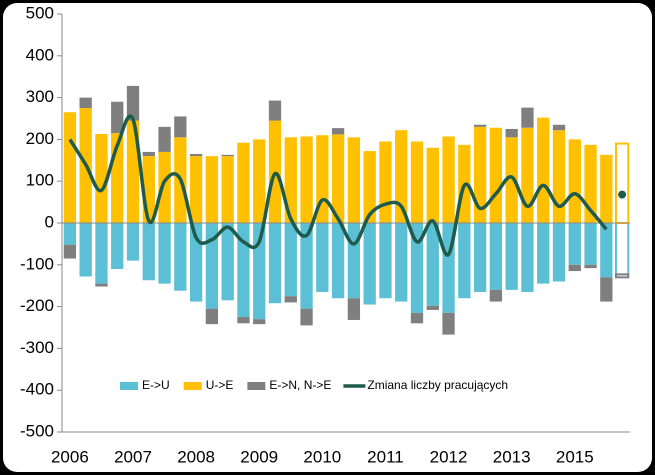 The height and width of the screenshot is (475, 655). What do you see at coordinates (322, 456) in the screenshot?
I see `x-tick-label: 2010` at bounding box center [322, 456].